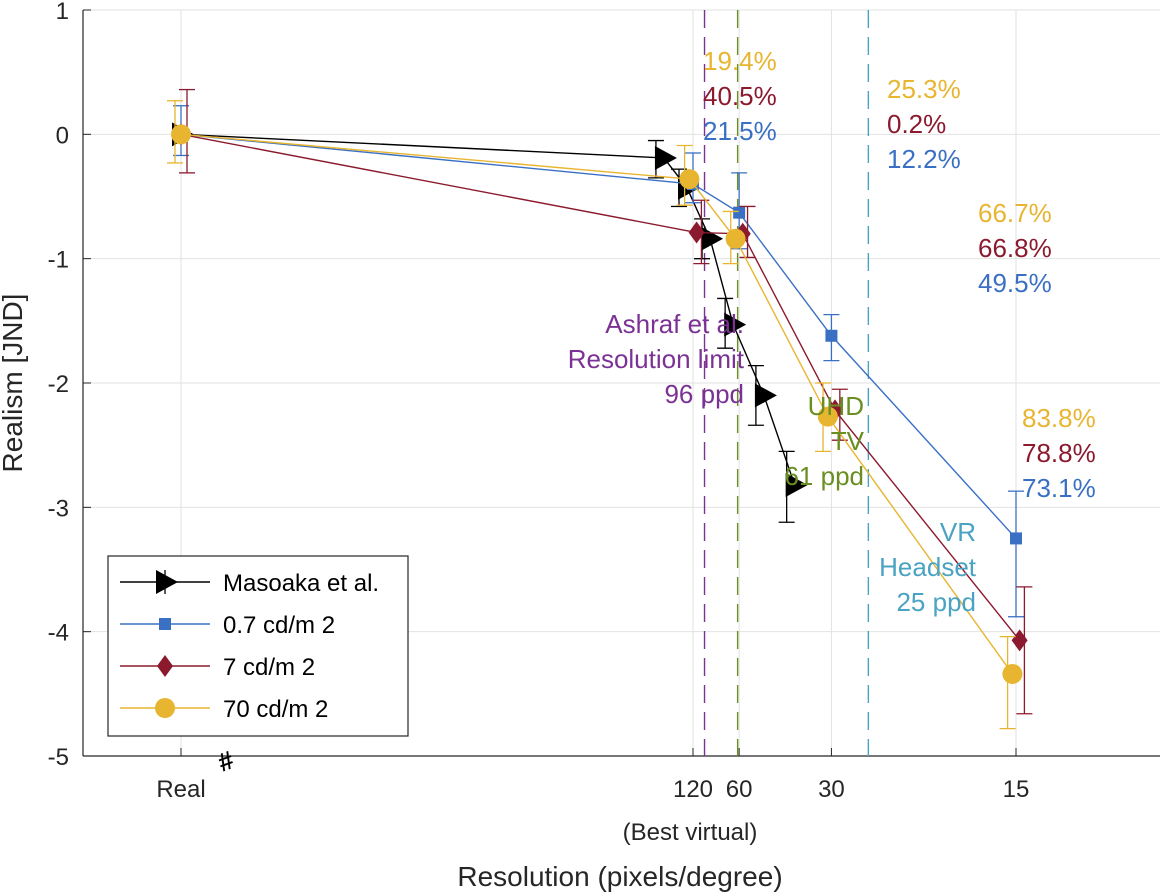  Describe the element at coordinates (1015, 213) in the screenshot. I see `percent-annotation: 66.7%` at that location.